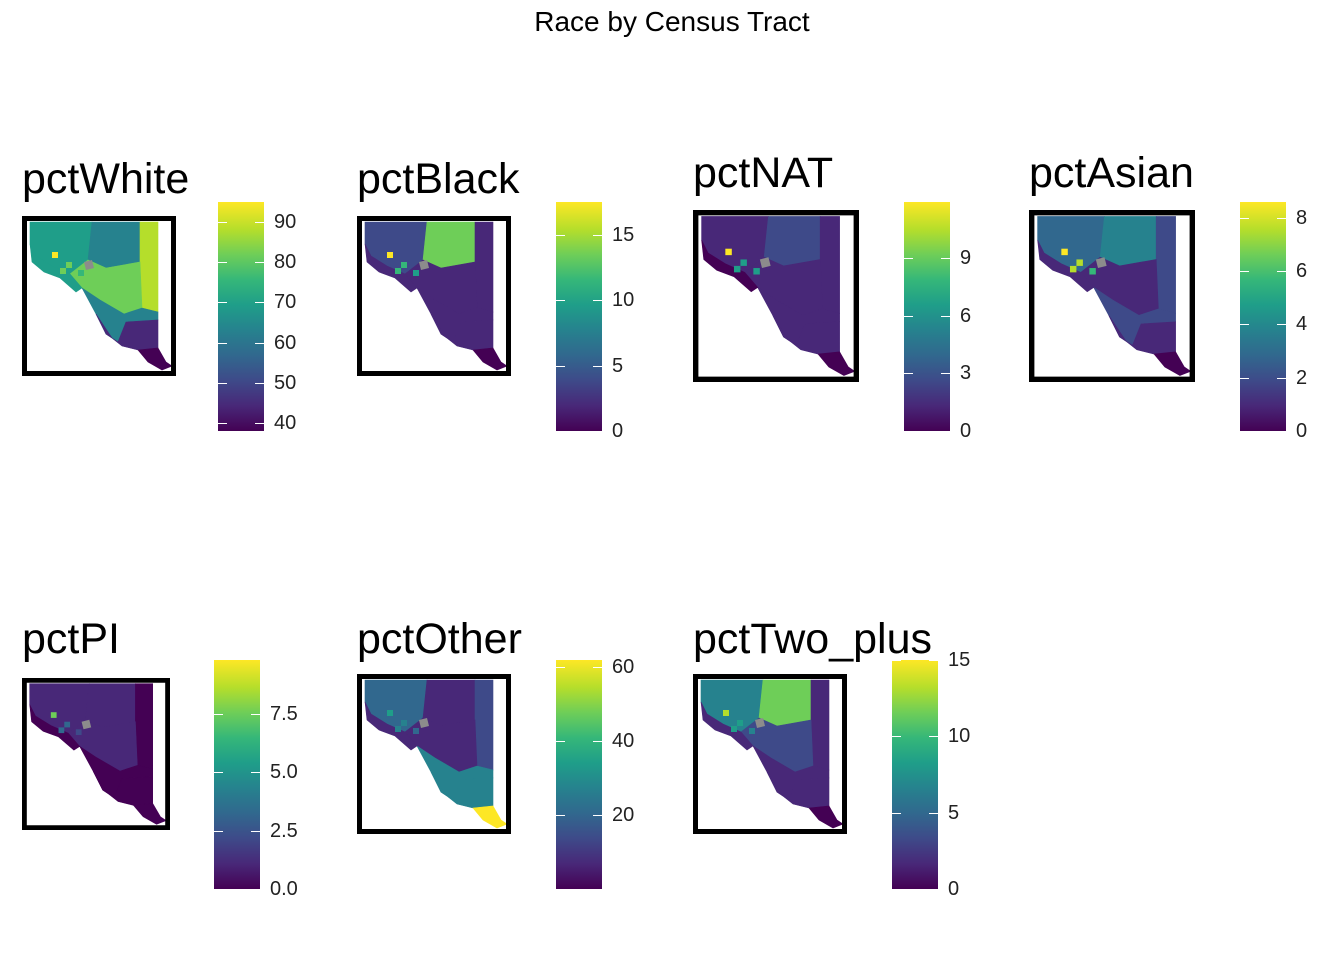 This screenshot has width=1344, height=960. What do you see at coordinates (439, 639) in the screenshot?
I see `panel-title: pctOther` at bounding box center [439, 639].